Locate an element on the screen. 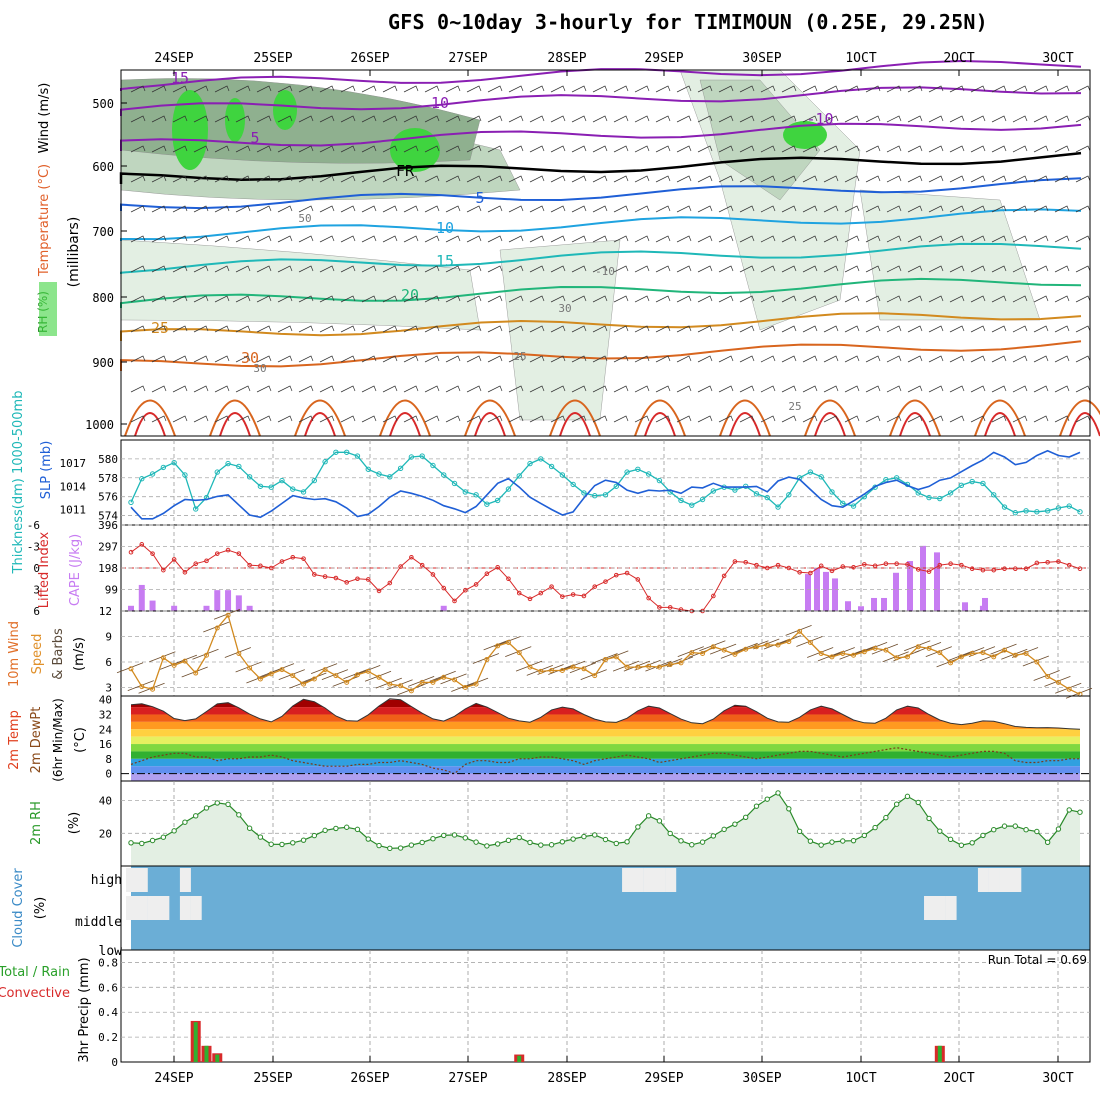 The image size is (1100, 1100). isotherm-label-6: 15 is located at coordinates (445, 261).